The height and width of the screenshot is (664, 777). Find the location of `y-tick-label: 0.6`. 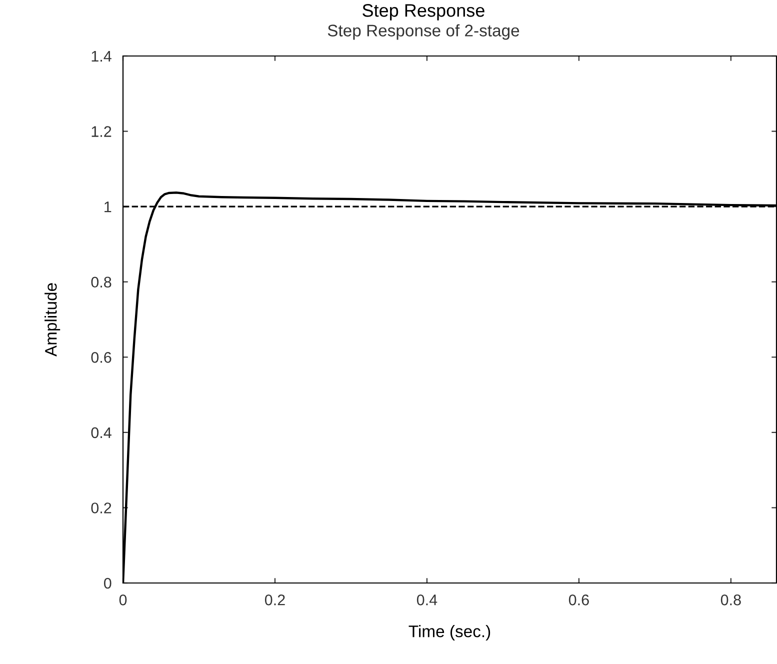

y-tick-label: 0.6 is located at coordinates (101, 357).